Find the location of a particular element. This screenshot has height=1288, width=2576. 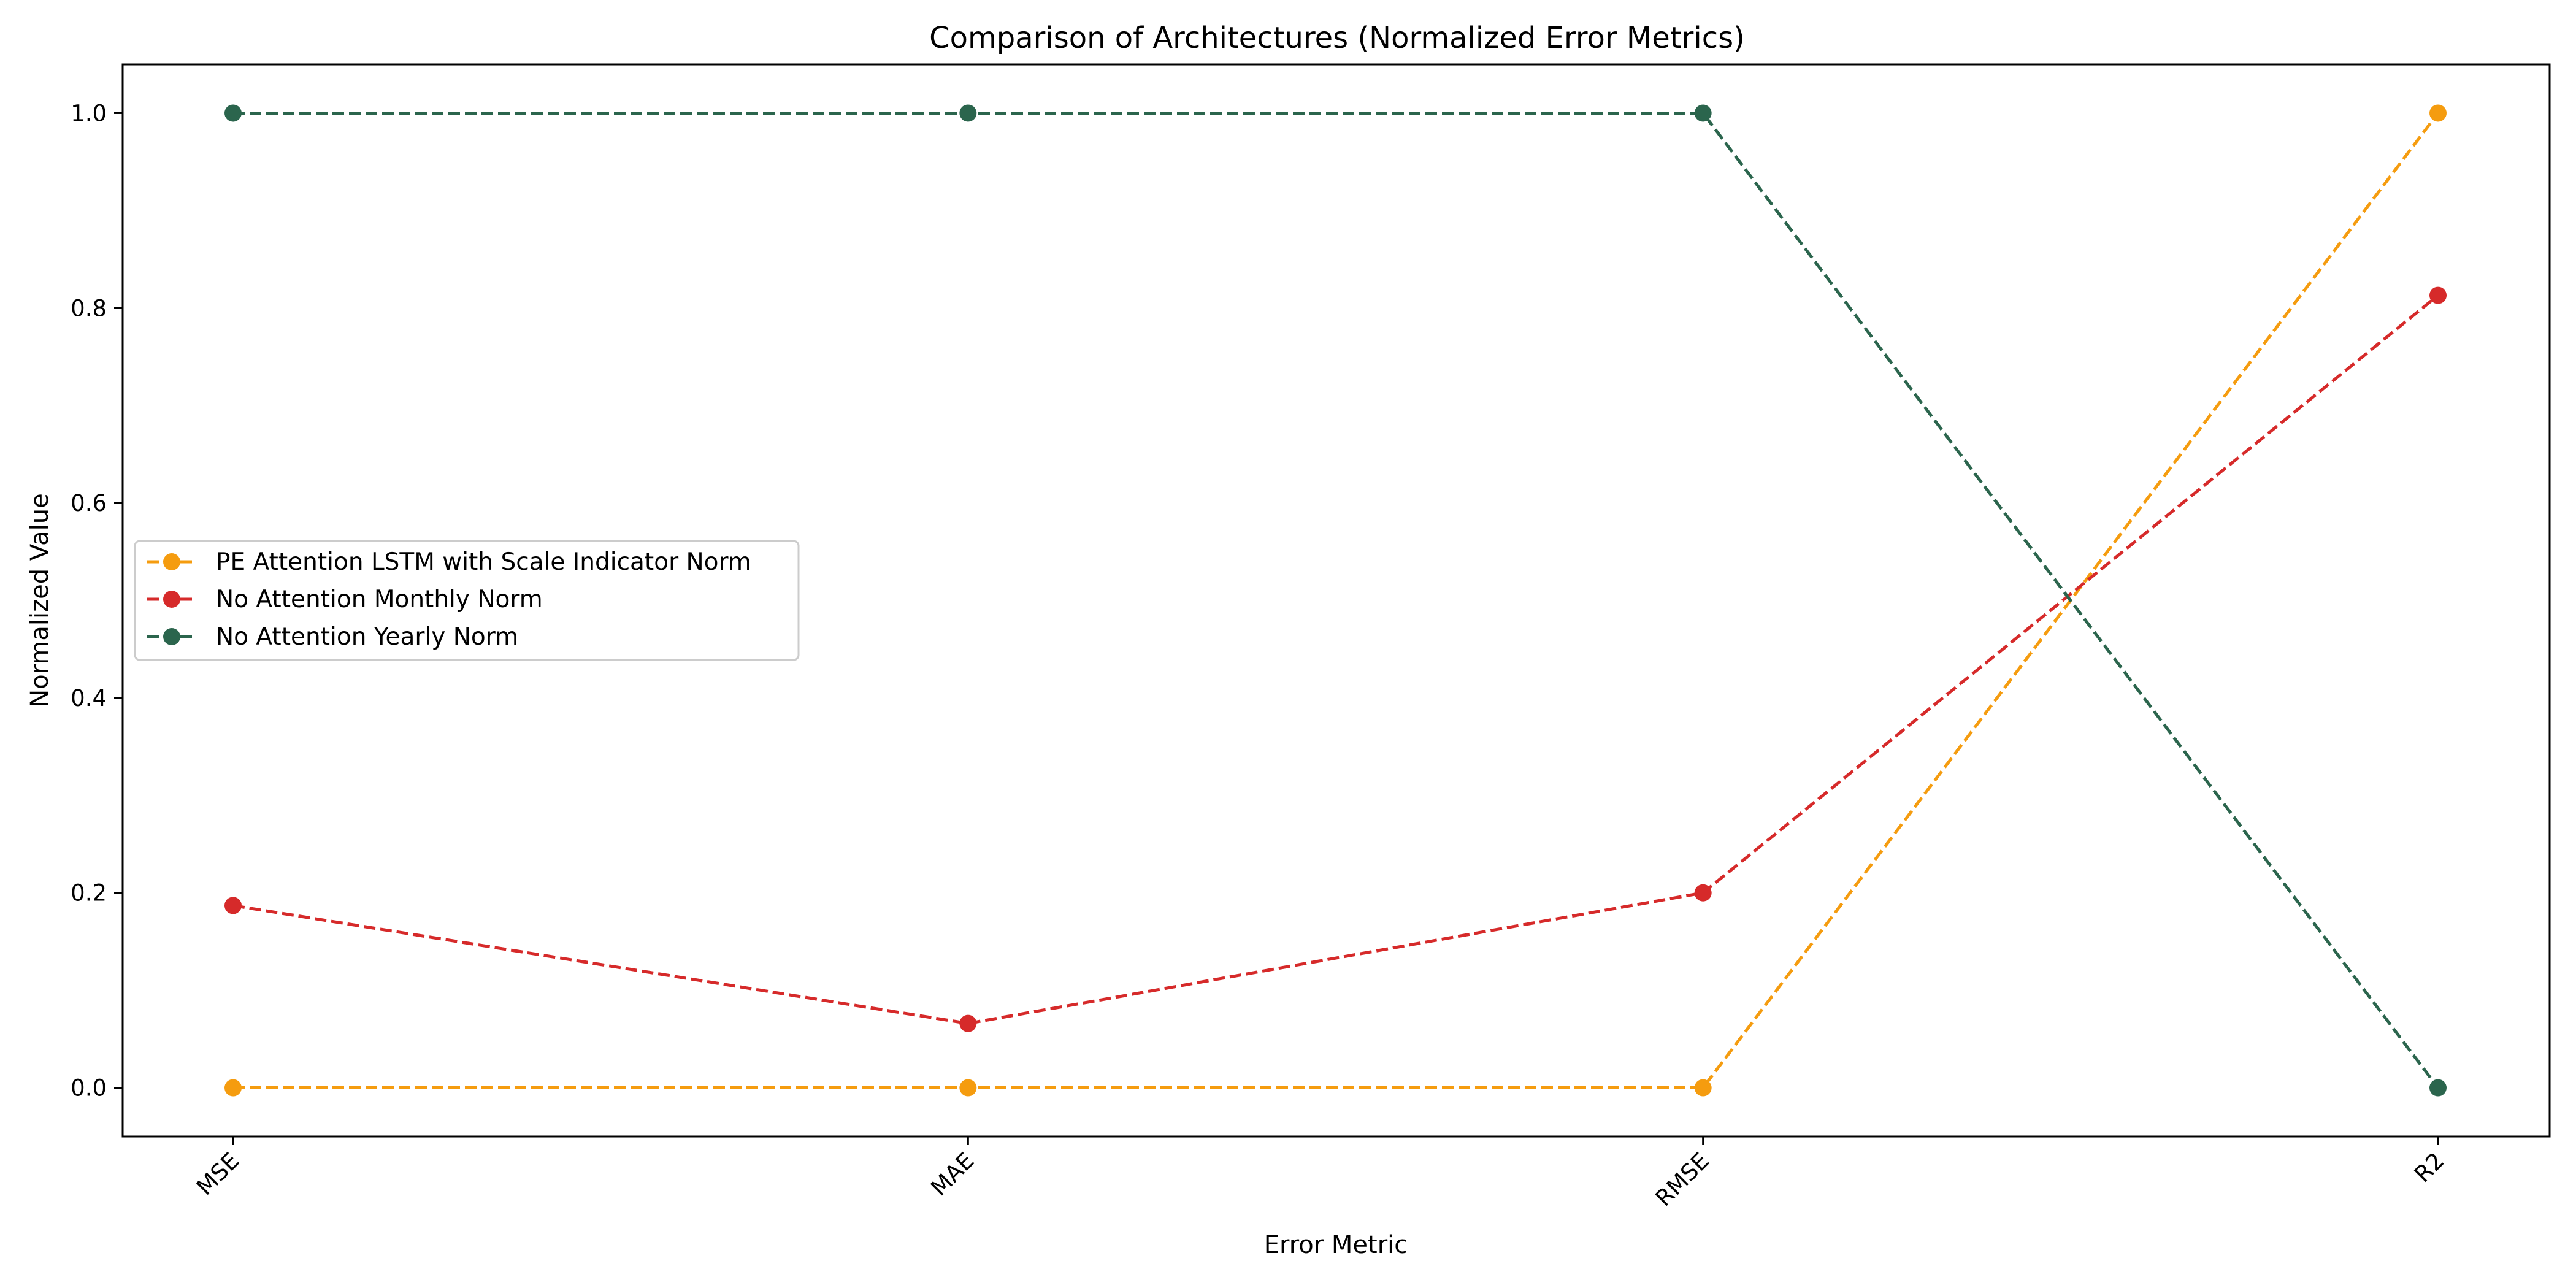

x-tick-label: RMSE is located at coordinates (1682, 1179).